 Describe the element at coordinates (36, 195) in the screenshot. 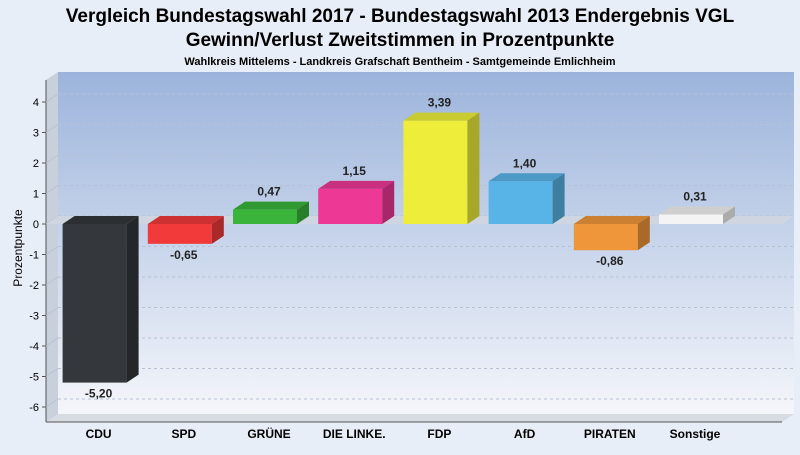

I see `y-tick-label: 1` at that location.